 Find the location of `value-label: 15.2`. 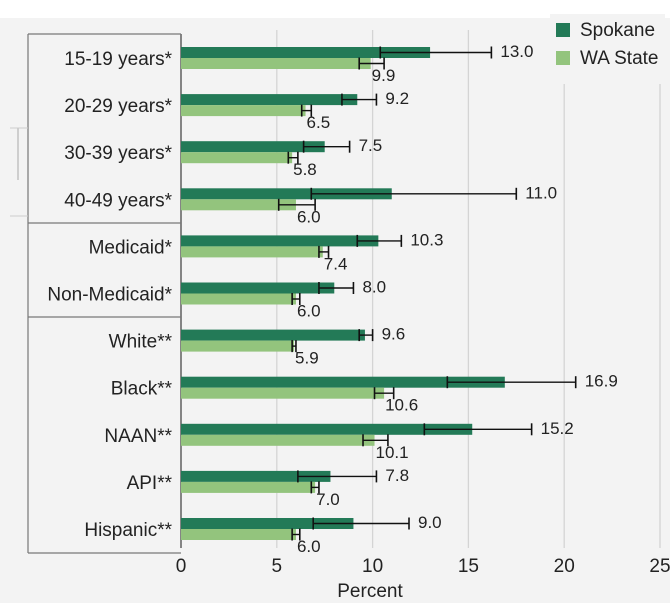

value-label: 15.2 is located at coordinates (557, 428).